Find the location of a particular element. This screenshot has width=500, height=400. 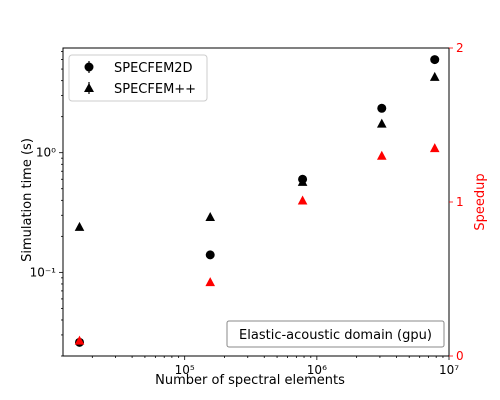

y-right-tick-label: 2 is located at coordinates (460, 48).